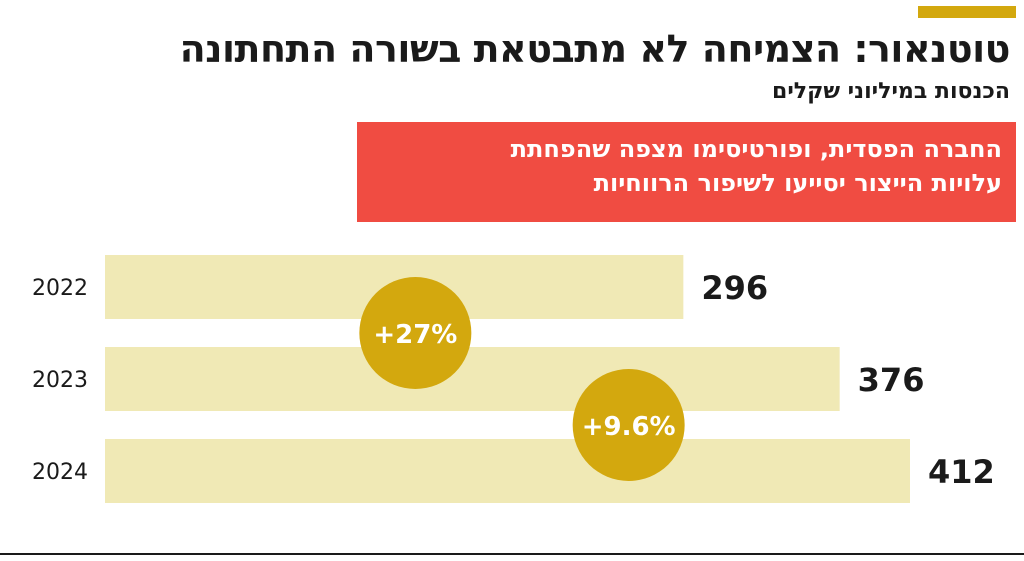 Image resolution: width=1024 pixels, height=561 pixels. Describe the element at coordinates (507, 471) in the screenshot. I see `bar-2024` at that location.